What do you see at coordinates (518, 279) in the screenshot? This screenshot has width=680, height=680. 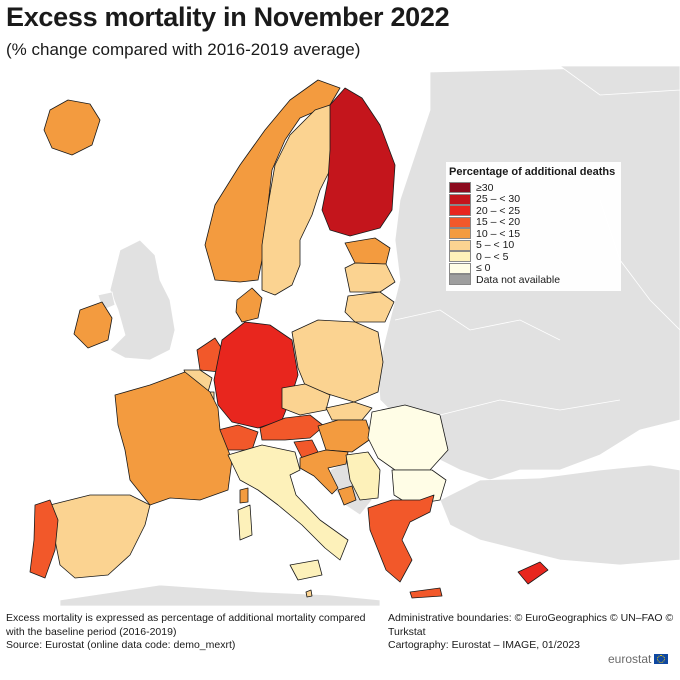 I see `legend-label: Data not available` at bounding box center [518, 279].